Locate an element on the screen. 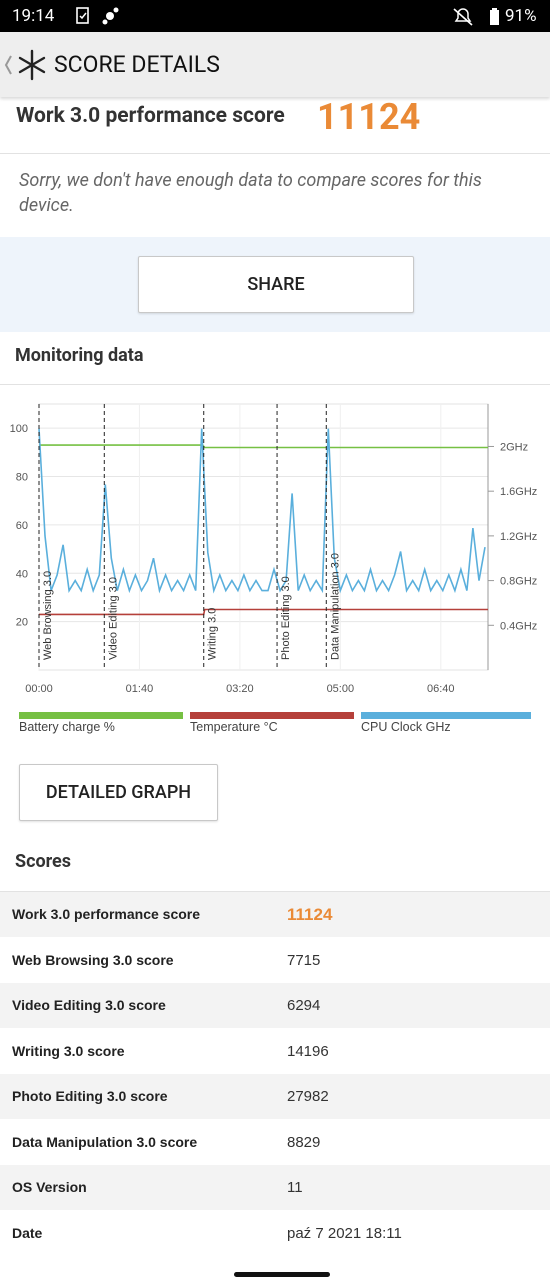  score-value: 14196 is located at coordinates (308, 1051).